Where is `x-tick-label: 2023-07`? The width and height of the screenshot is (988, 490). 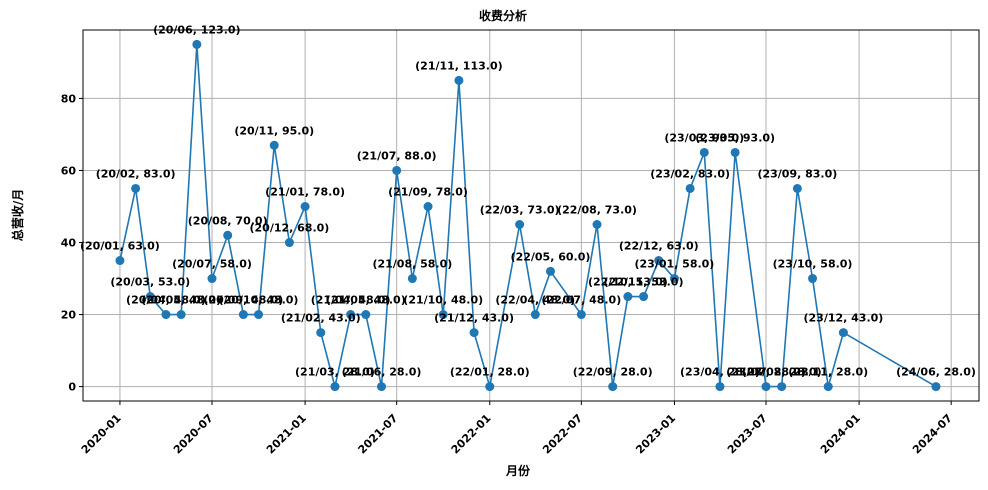
x-tick-label: 2023-07 is located at coordinates (747, 434).